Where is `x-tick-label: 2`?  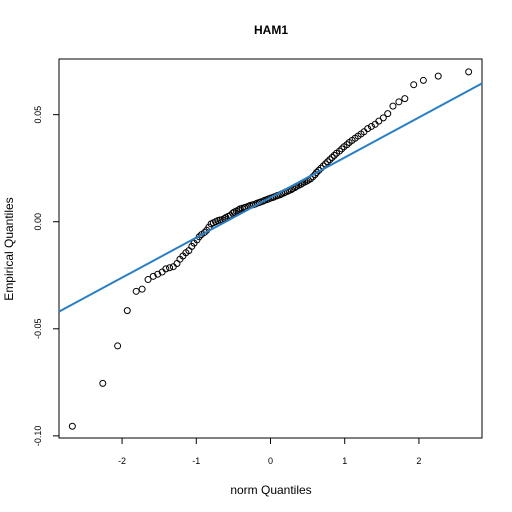
x-tick-label: 2 is located at coordinates (418, 461).